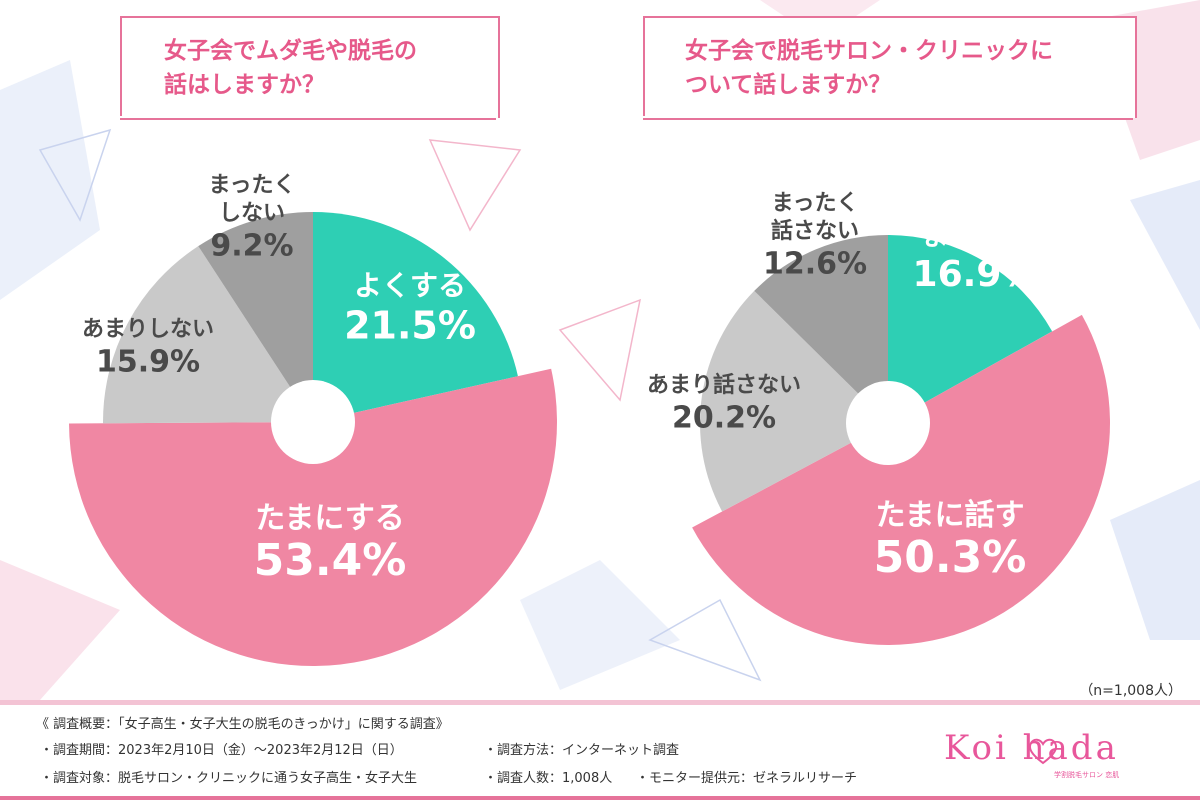  I want to click on chart2-title-line1: 女子会で脱毛サロン・クリニックに, so click(869, 51).